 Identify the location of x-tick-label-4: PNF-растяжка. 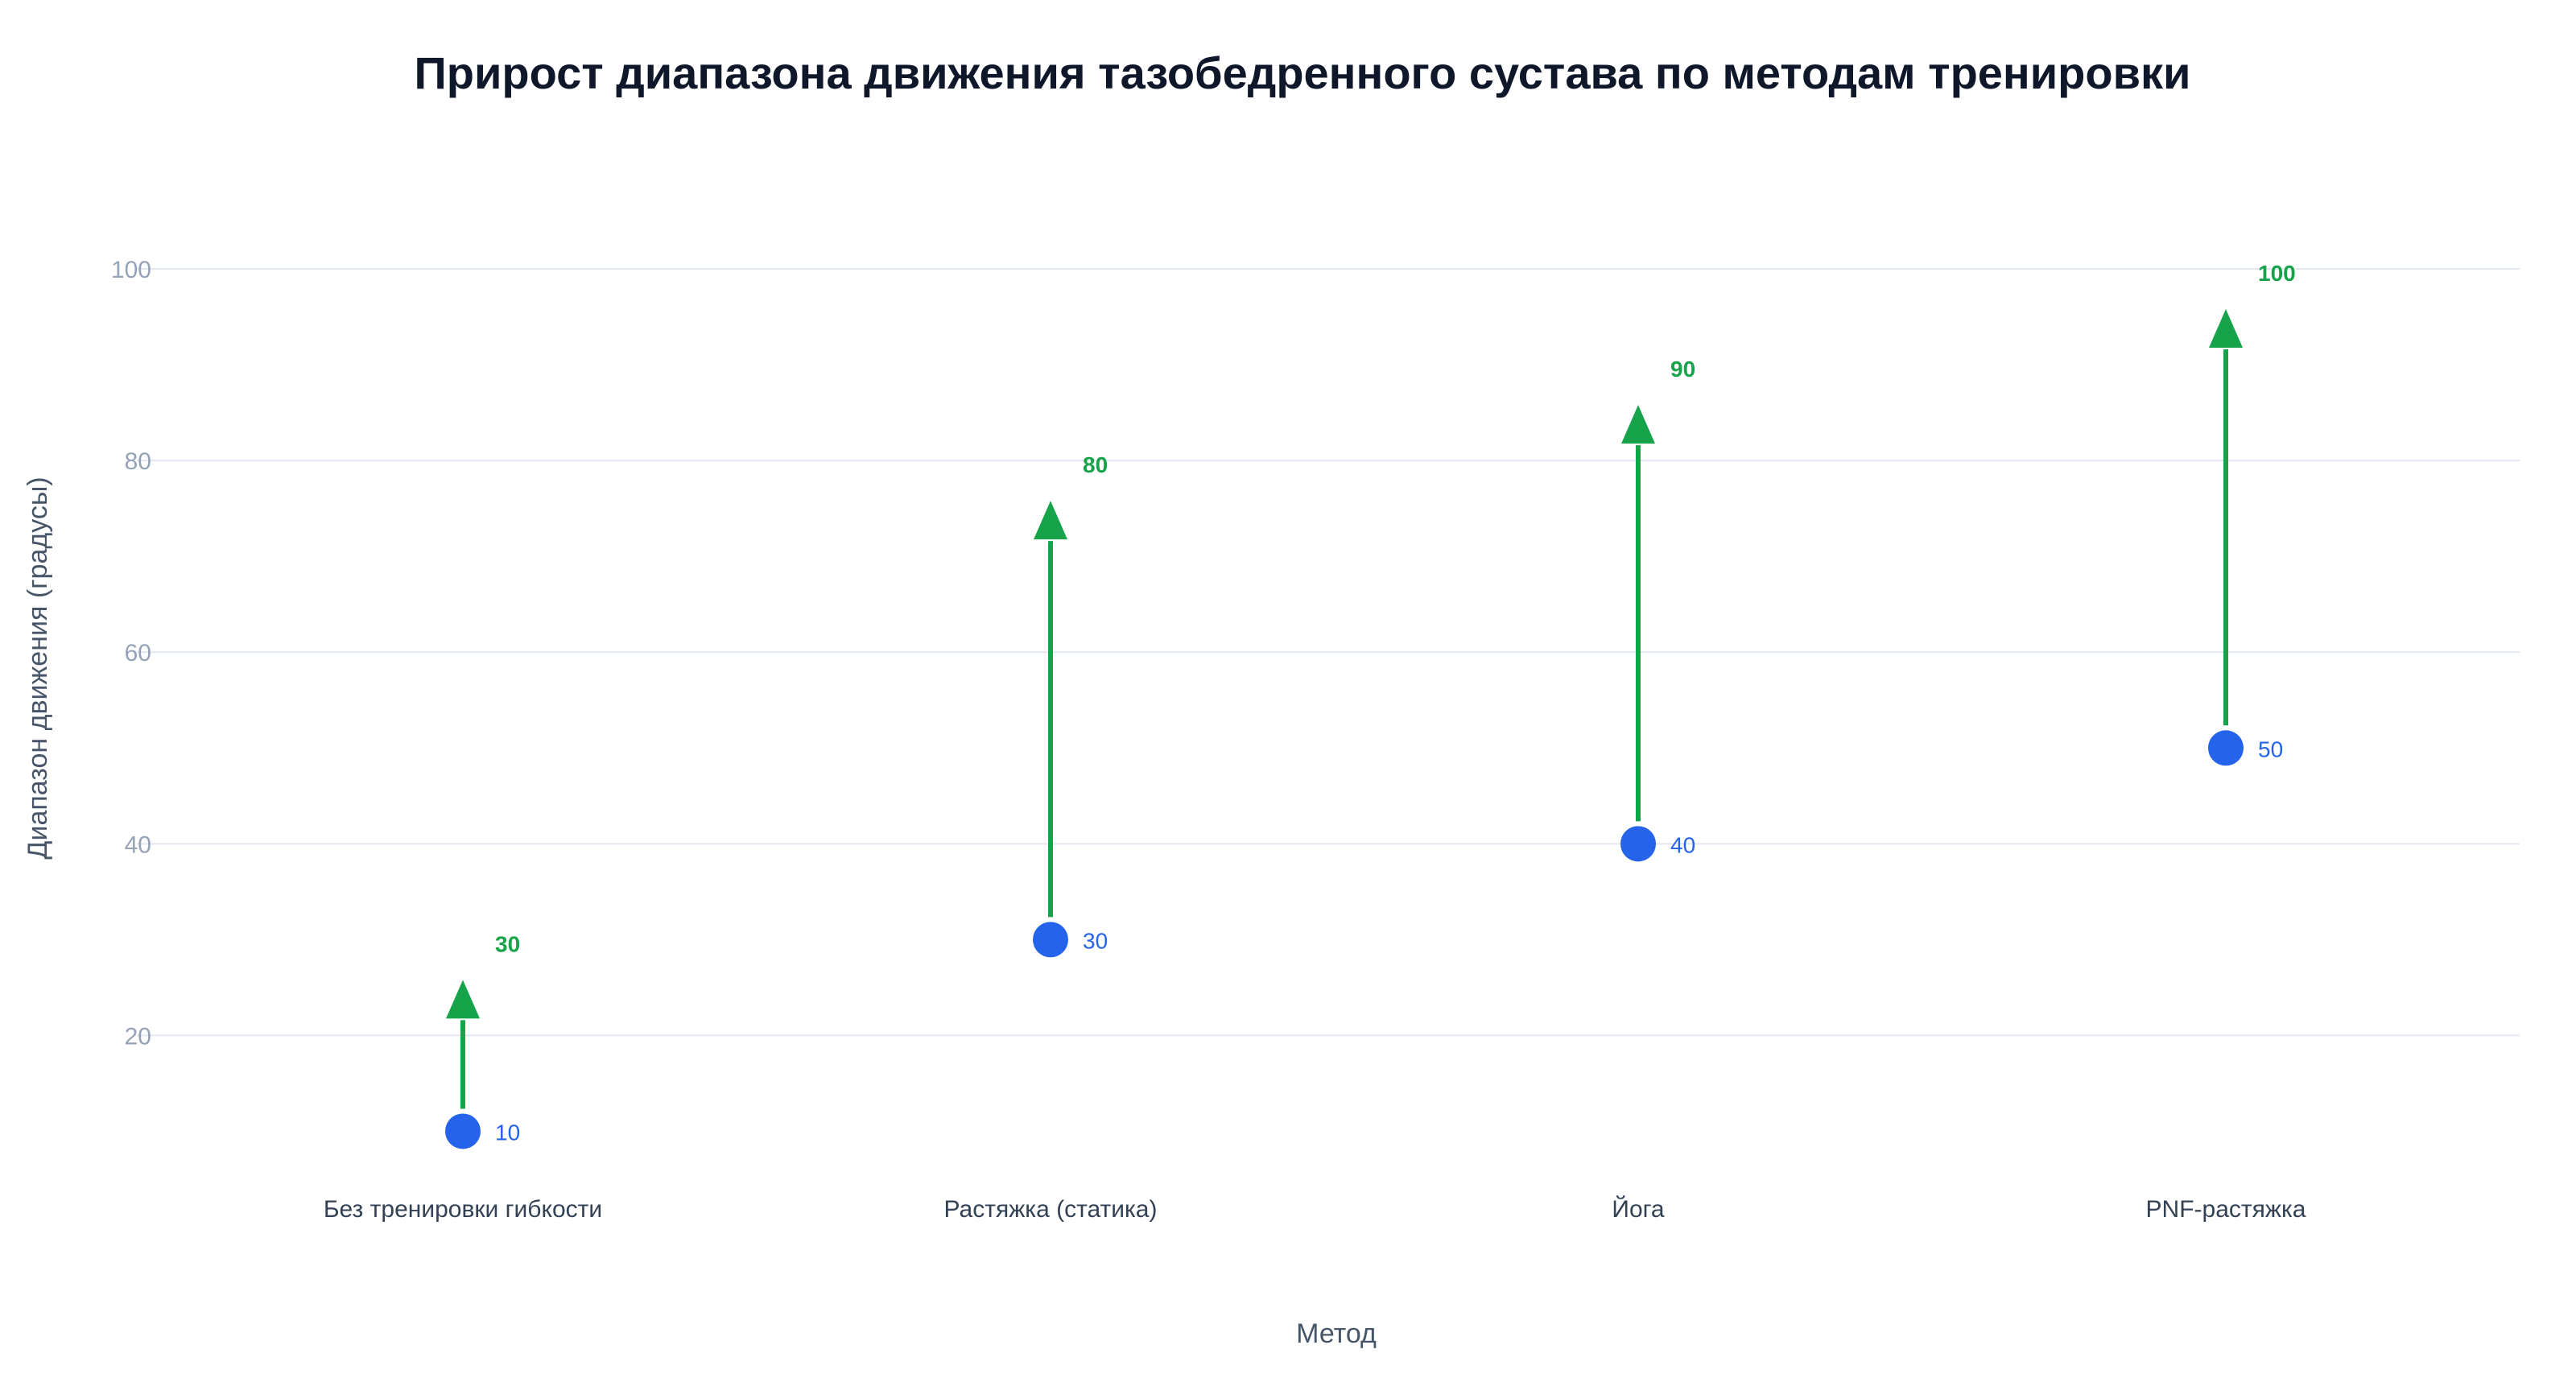
(2226, 1210).